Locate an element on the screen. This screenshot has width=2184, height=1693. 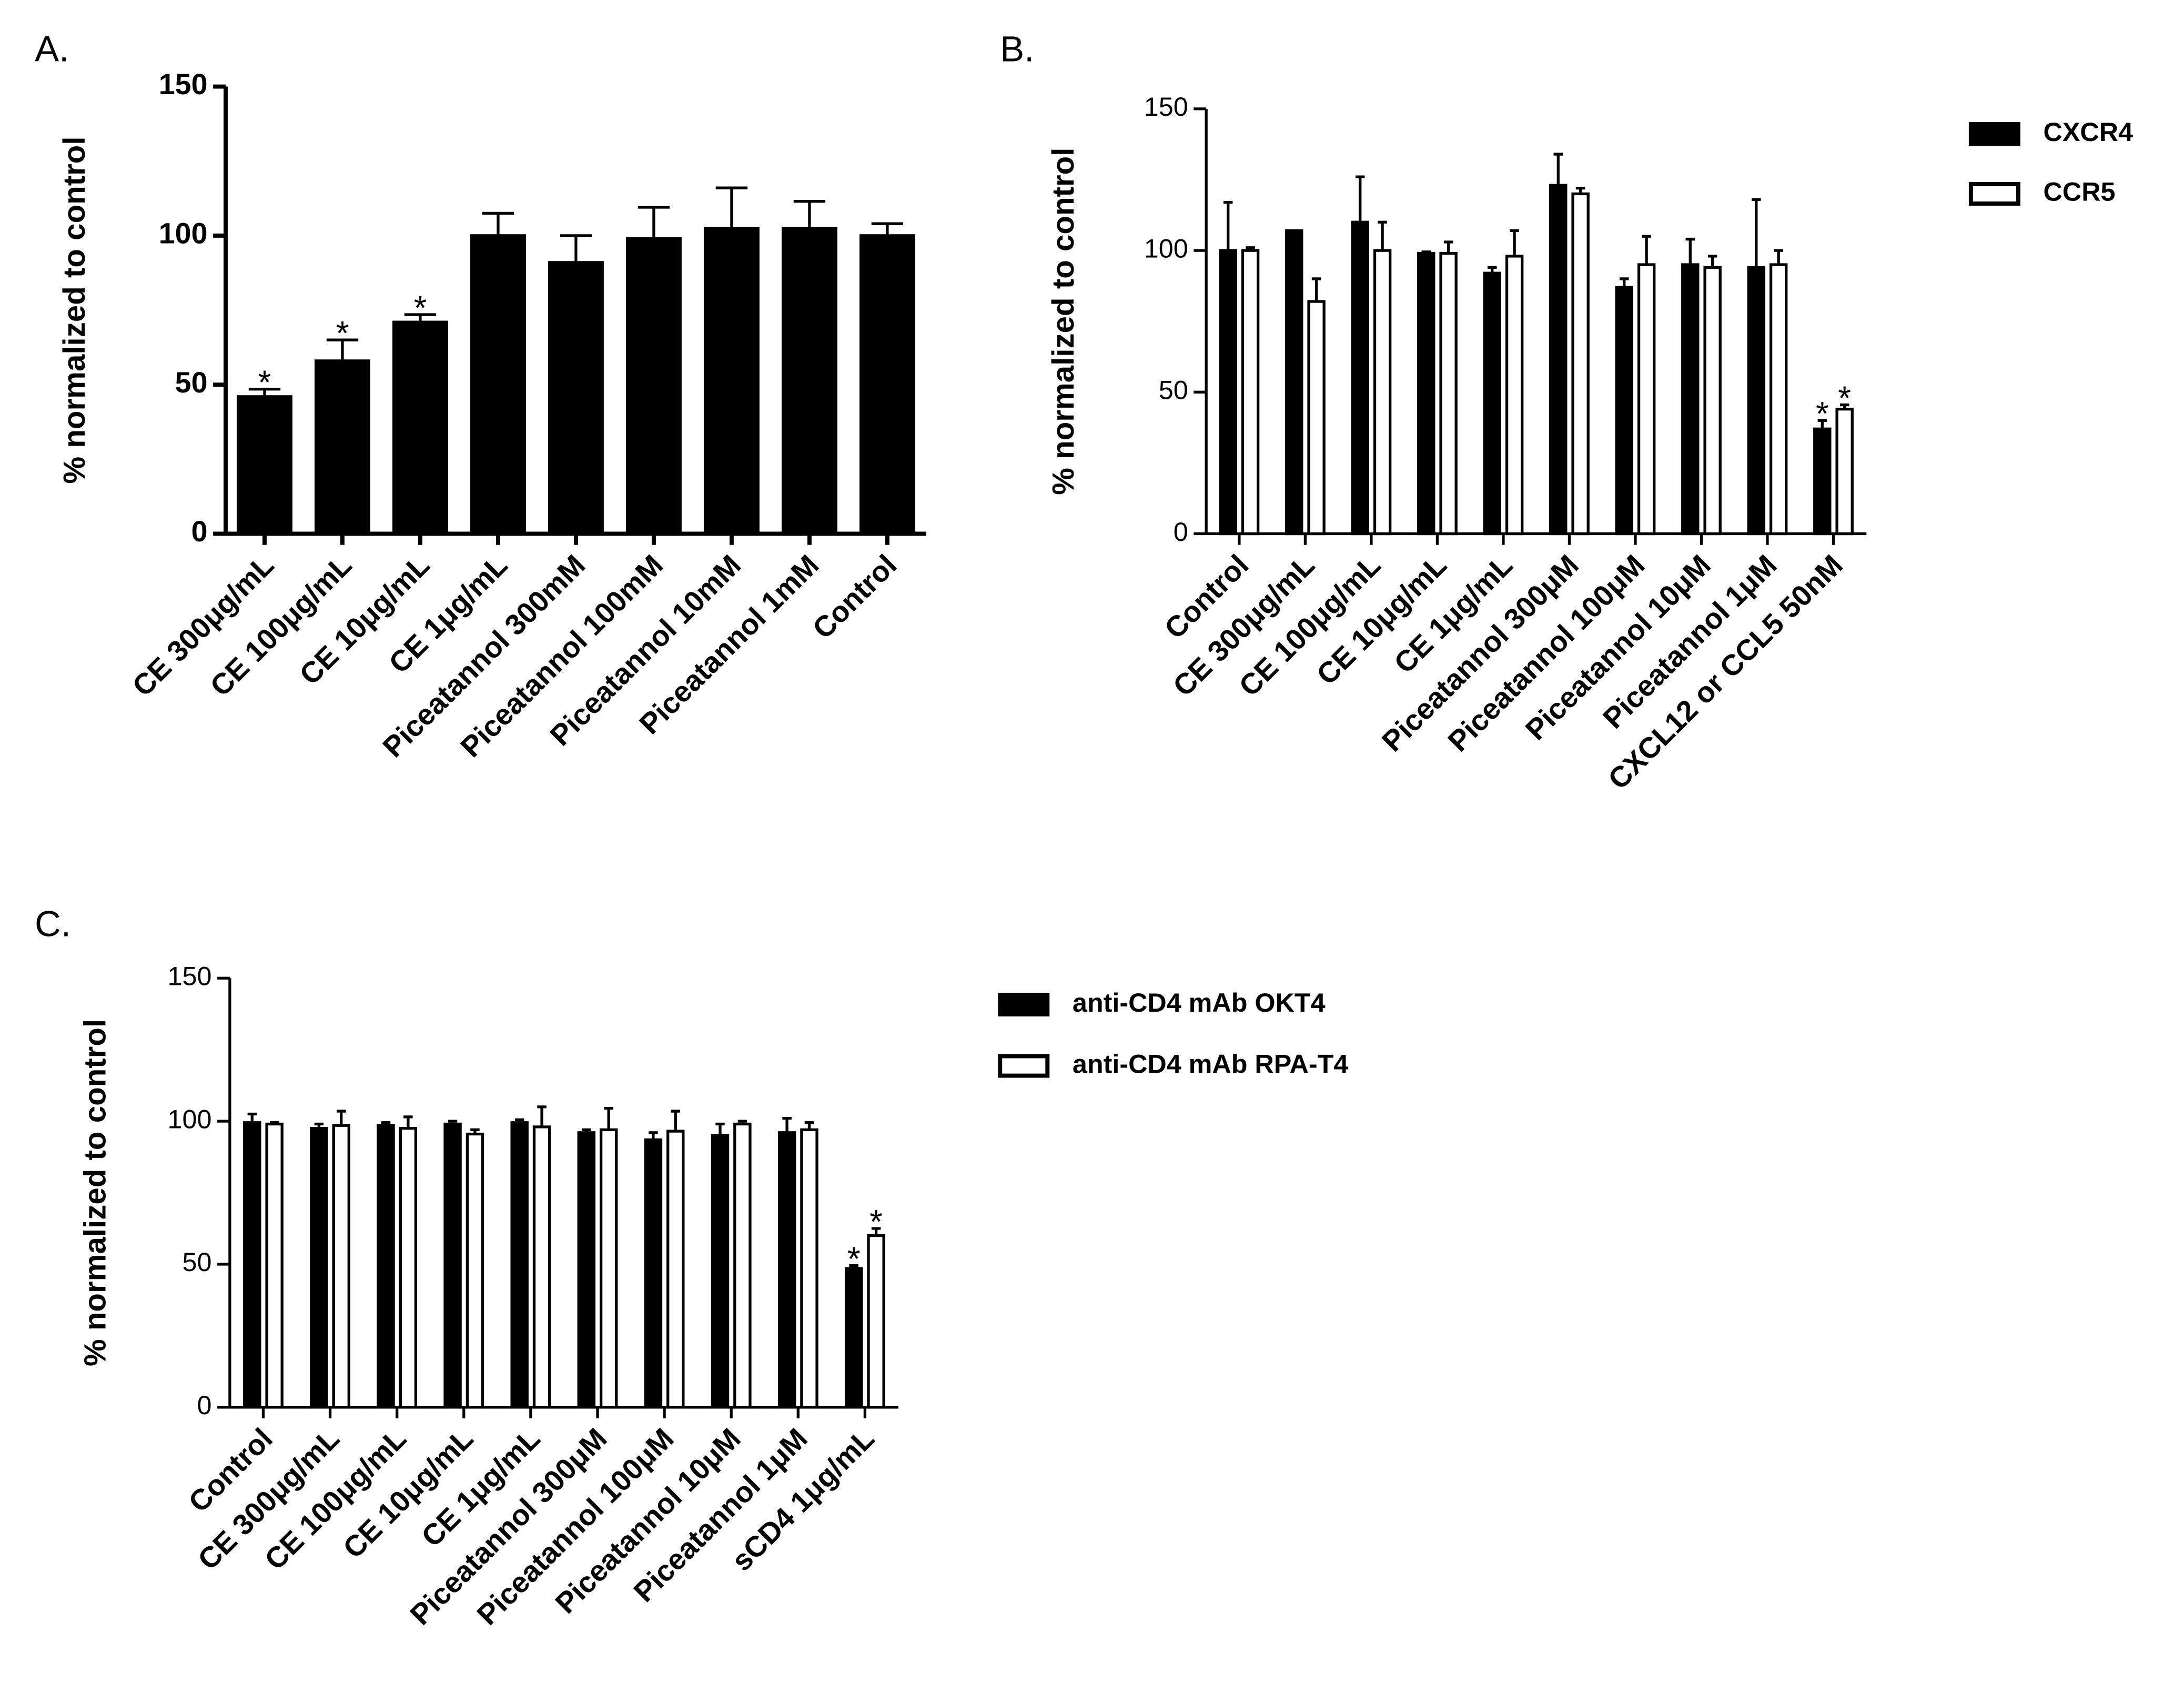
panel-label: C. is located at coordinates (53, 924).